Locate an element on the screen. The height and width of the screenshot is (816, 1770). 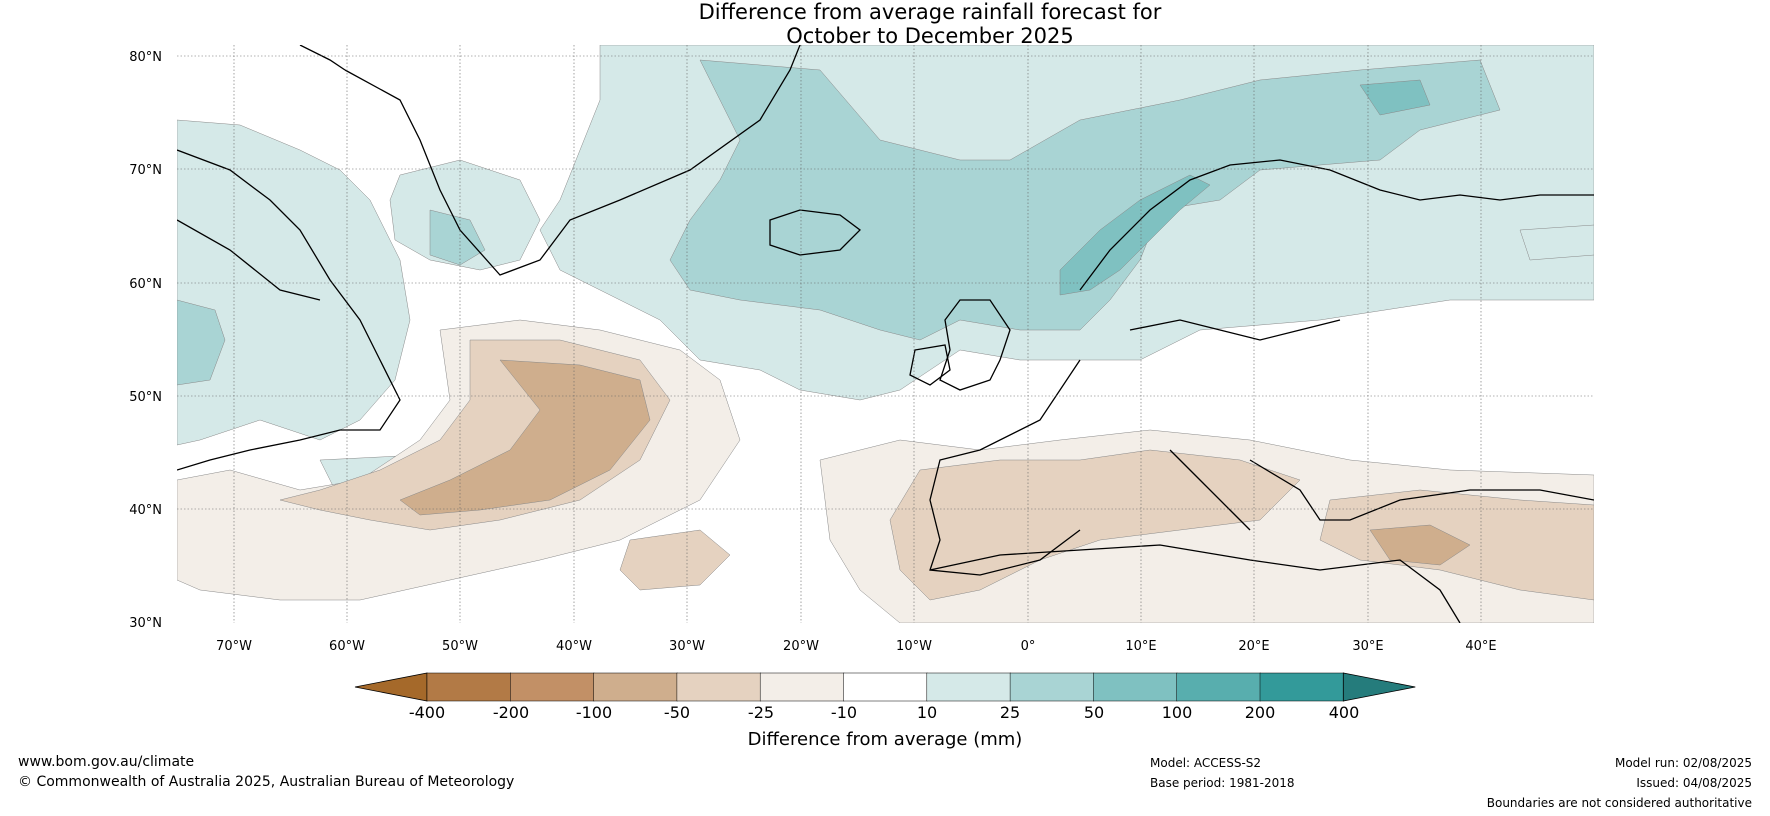
north-africa-coast is located at coordinates (1195, 583).